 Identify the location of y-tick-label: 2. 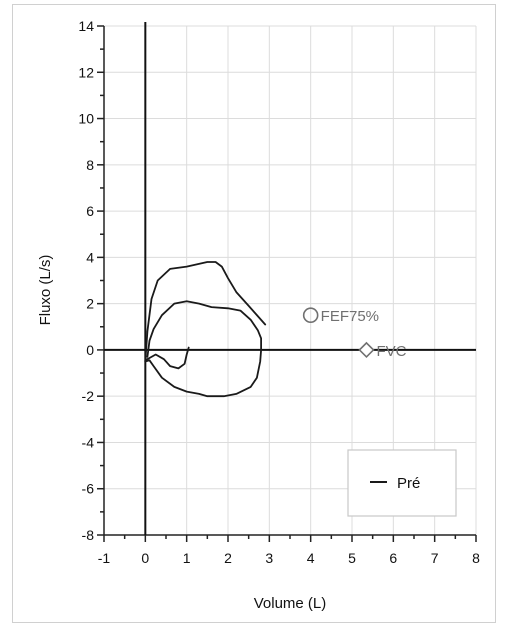
(90, 304).